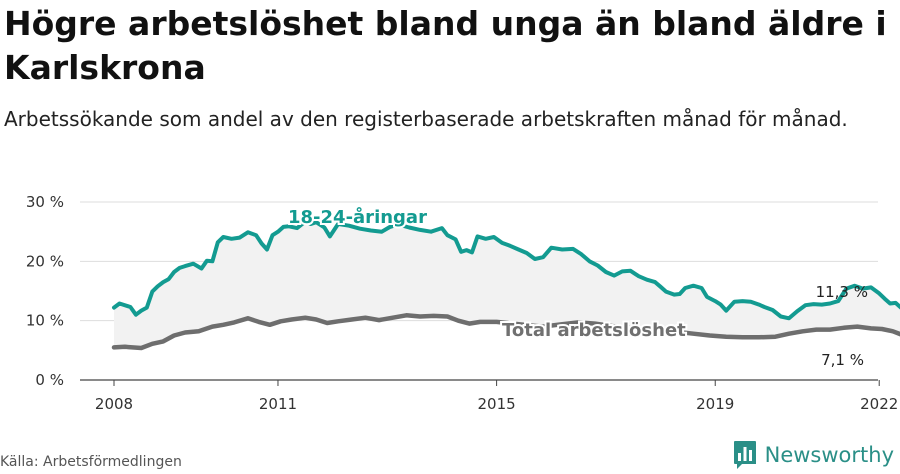 This screenshot has width=900, height=474. I want to click on end-value-label-youth: 11,3 %, so click(842, 292).